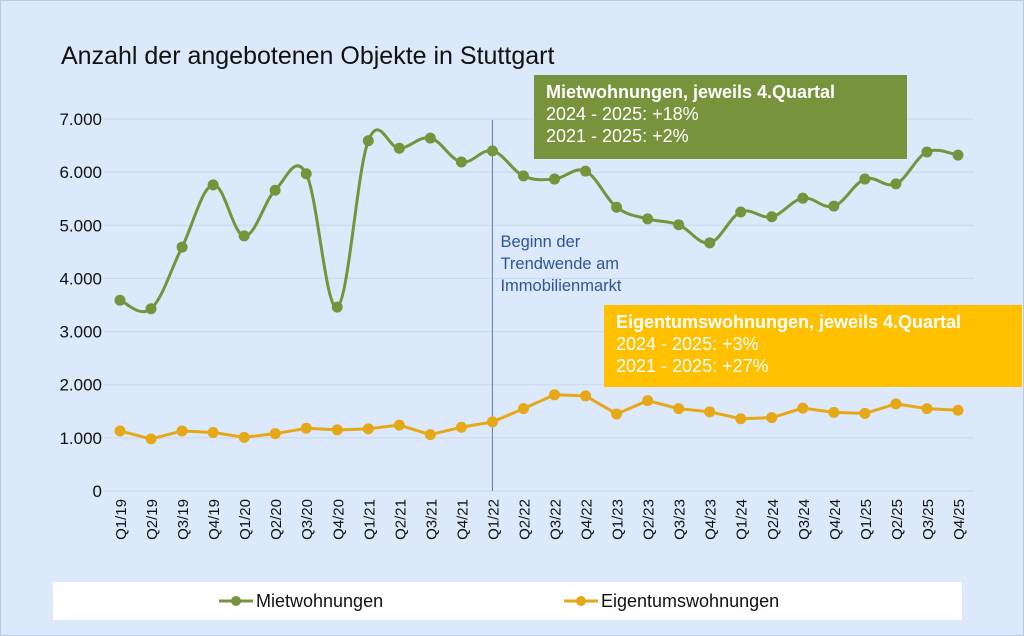  I want to click on trend-annotation: Beginn der Trendwende am Immobilienmarkt, so click(556, 305).